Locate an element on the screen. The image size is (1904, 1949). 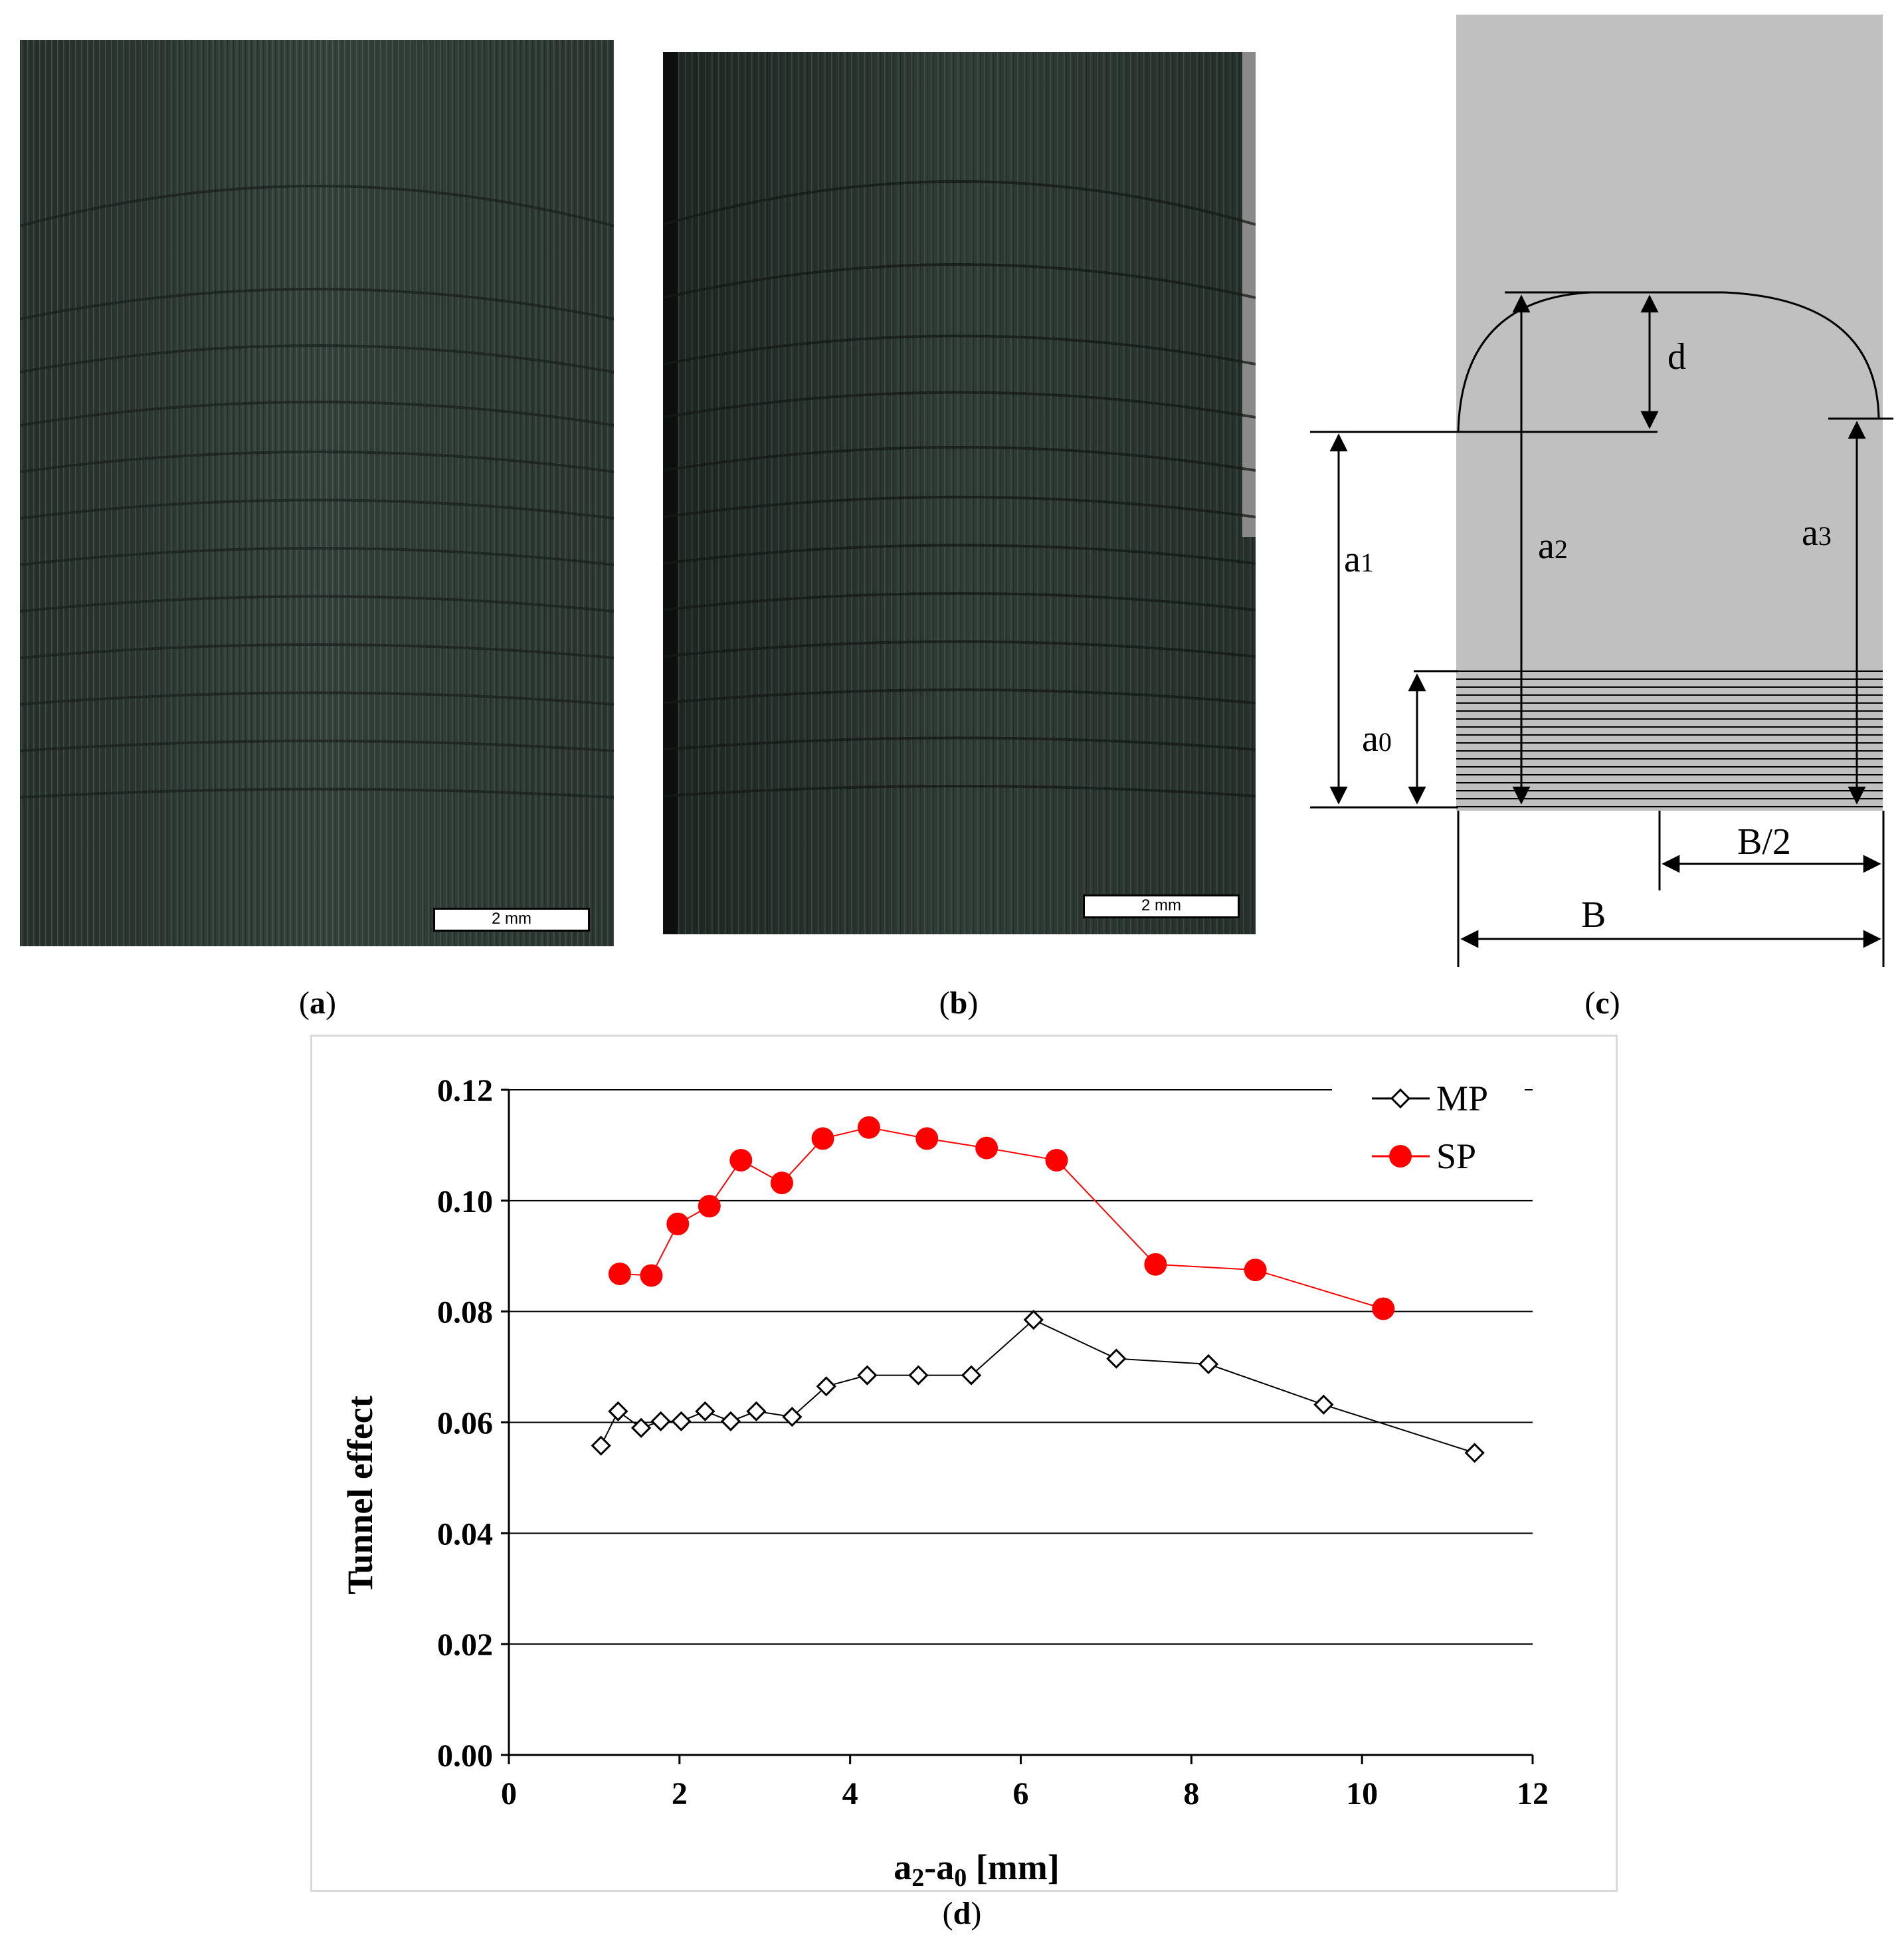
y-tick-label: 0.08 is located at coordinates (465, 1312).